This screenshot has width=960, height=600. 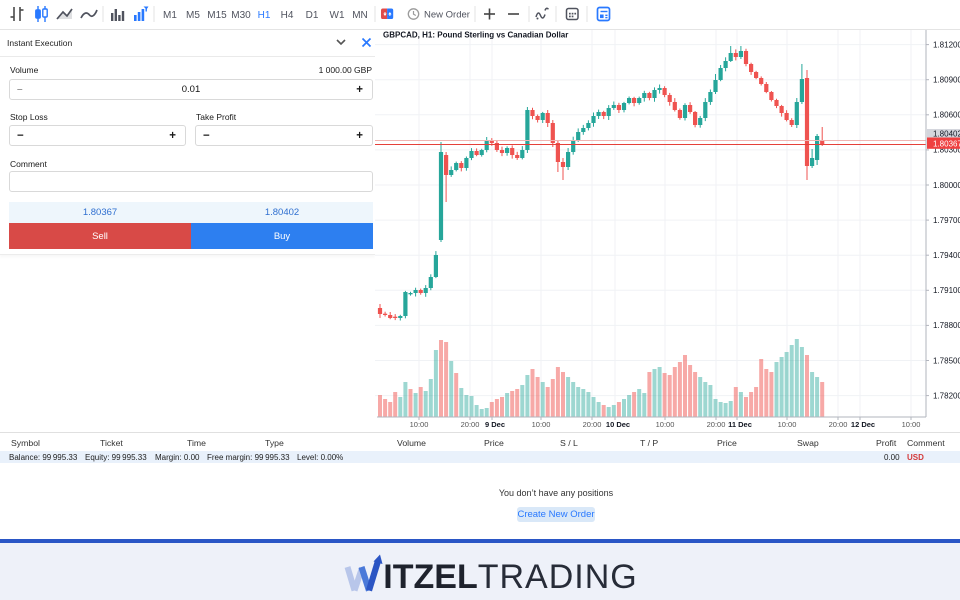 What do you see at coordinates (495, 424) in the screenshot?
I see `svg-text: 9 Dec` at bounding box center [495, 424].